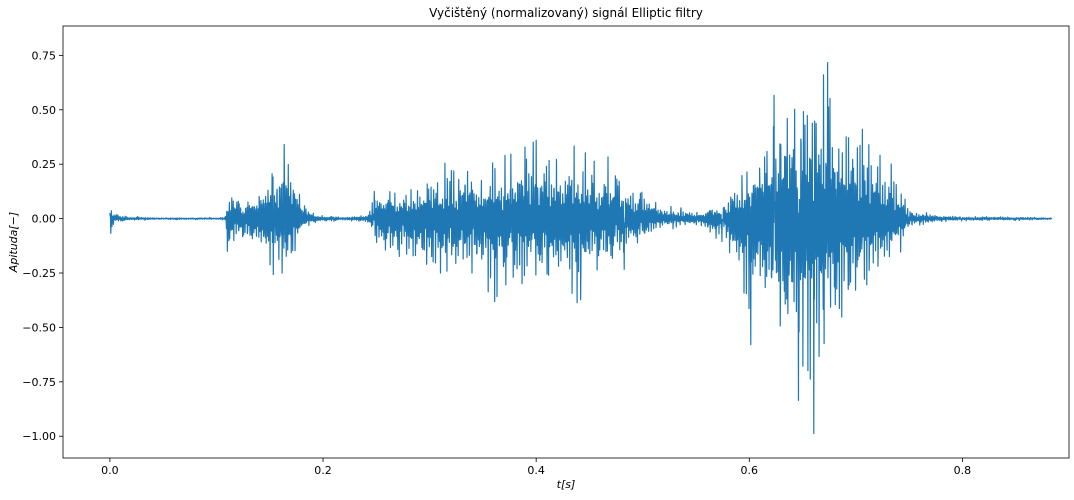 This screenshot has height=500, width=1074. I want to click on y-tick-label: 0.25, so click(44, 164).